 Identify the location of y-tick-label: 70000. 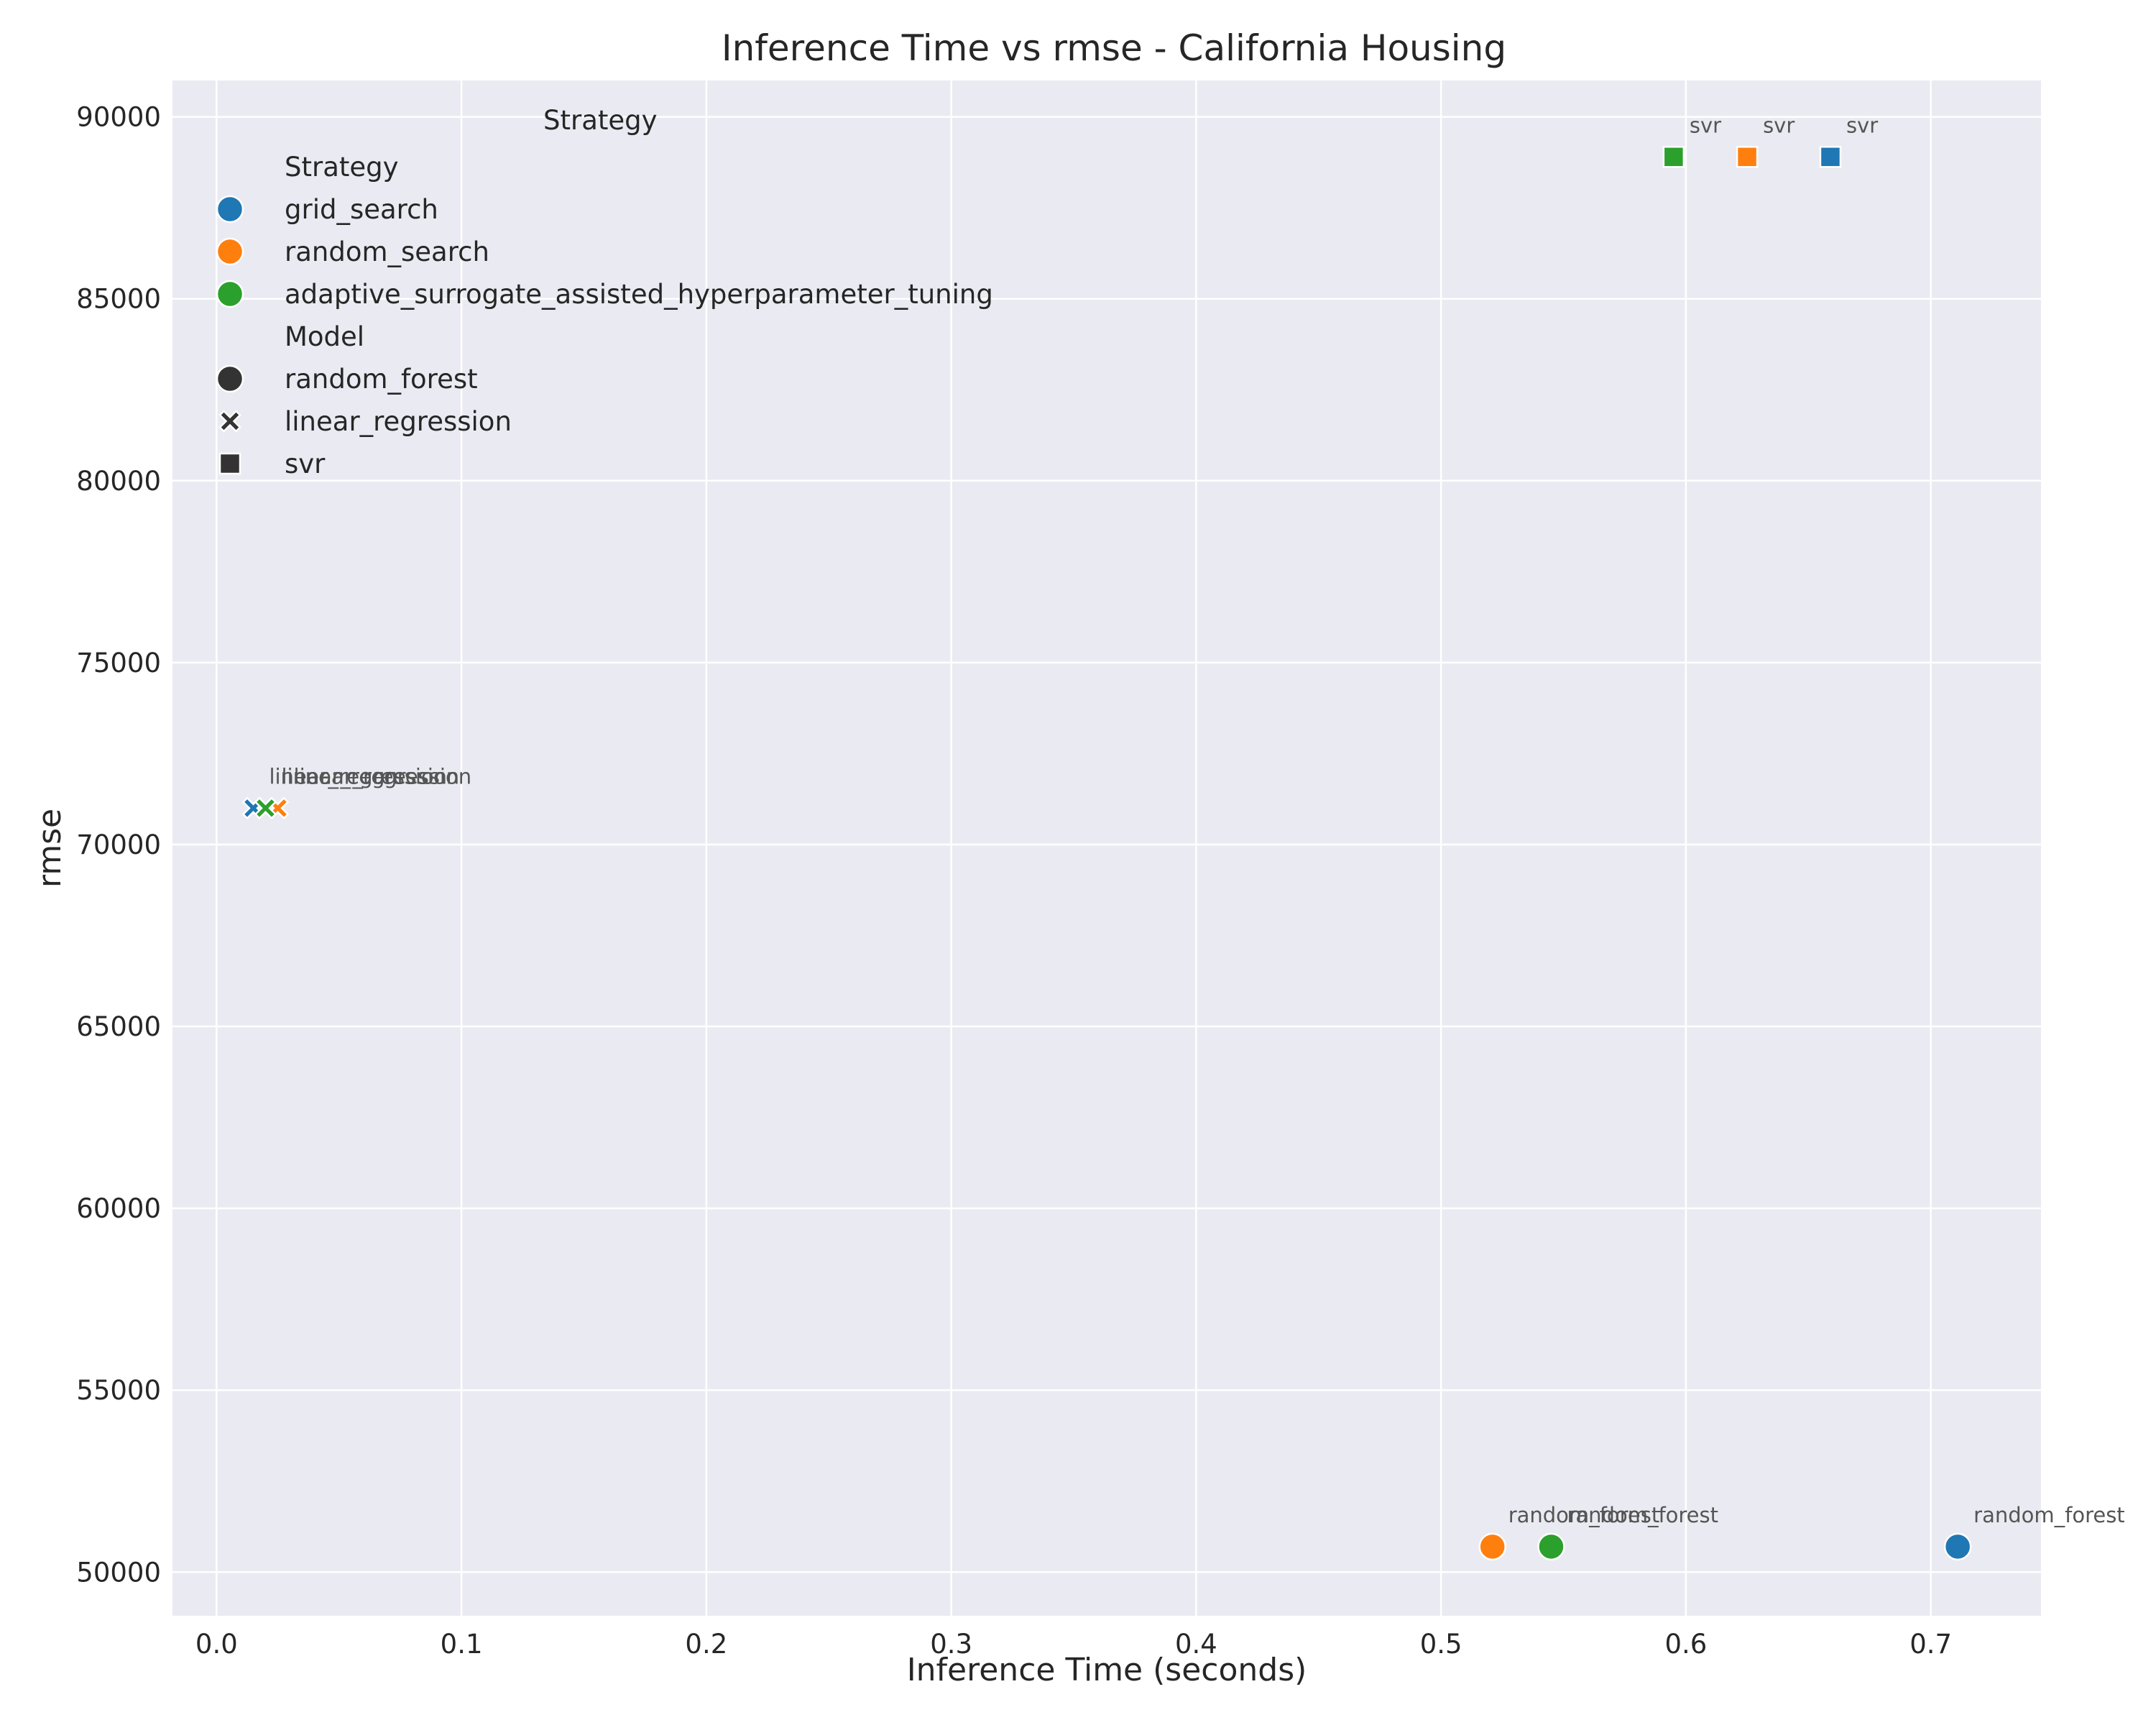
(118, 844).